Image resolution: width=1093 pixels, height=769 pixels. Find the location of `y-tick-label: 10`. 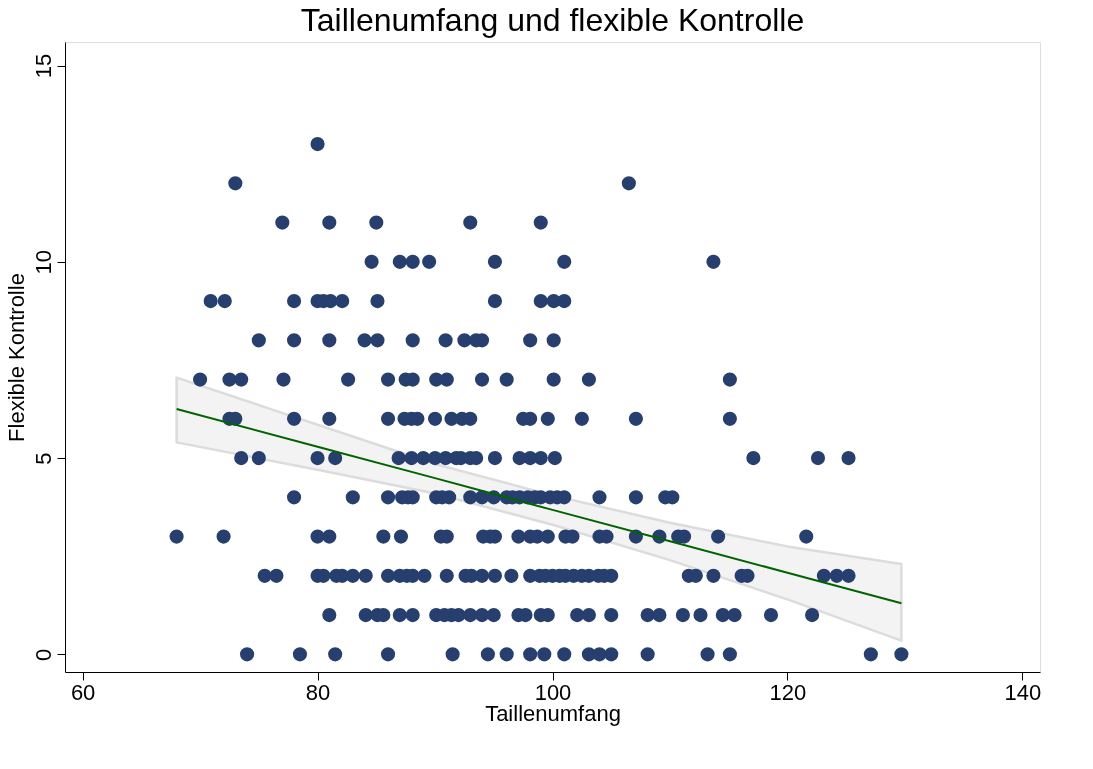

y-tick-label: 10 is located at coordinates (43, 262).